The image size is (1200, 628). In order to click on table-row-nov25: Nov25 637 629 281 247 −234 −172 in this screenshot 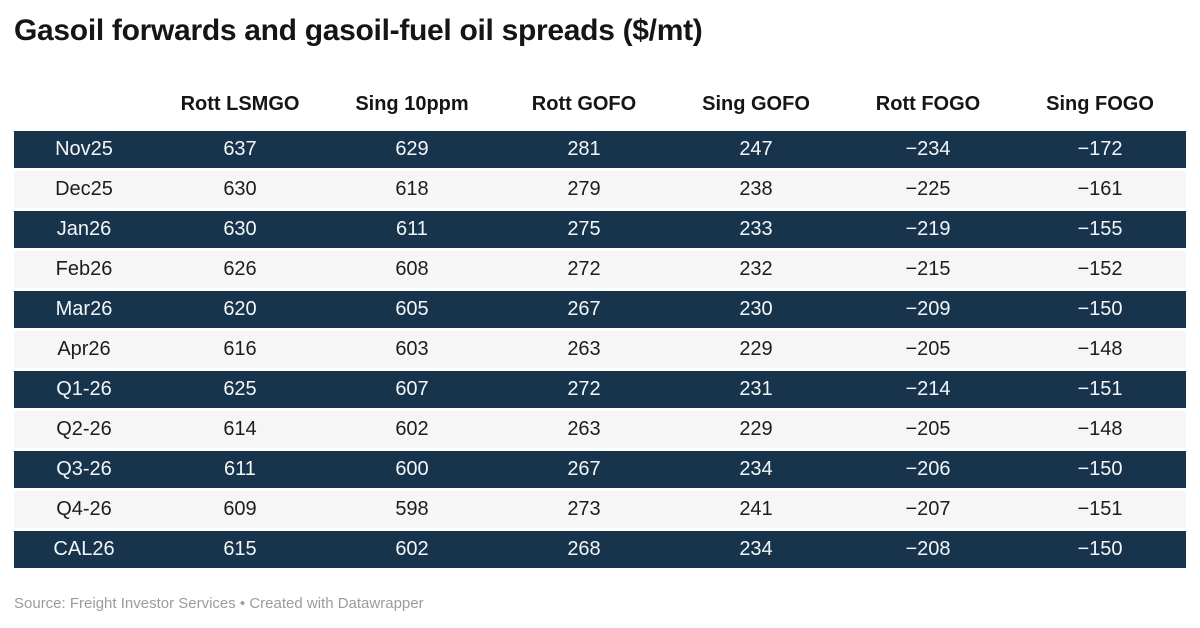, I will do `click(600, 149)`.